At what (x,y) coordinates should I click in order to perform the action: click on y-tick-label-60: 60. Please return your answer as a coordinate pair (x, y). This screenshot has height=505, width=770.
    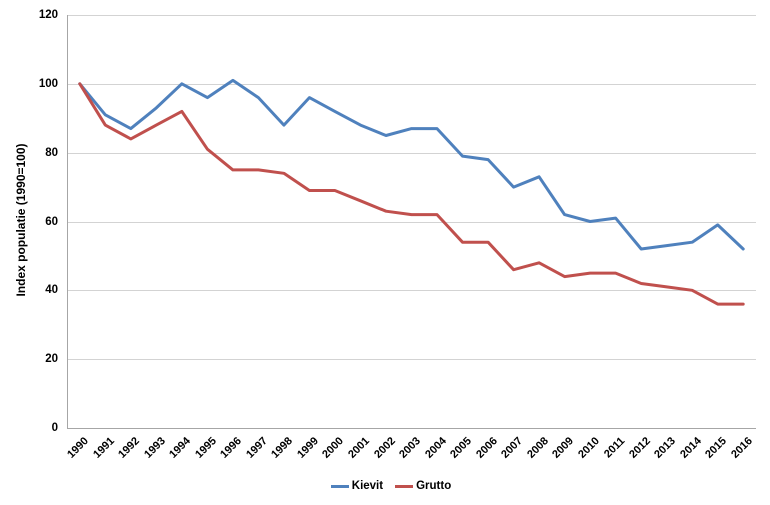
    Looking at the image, I should click on (51, 221).